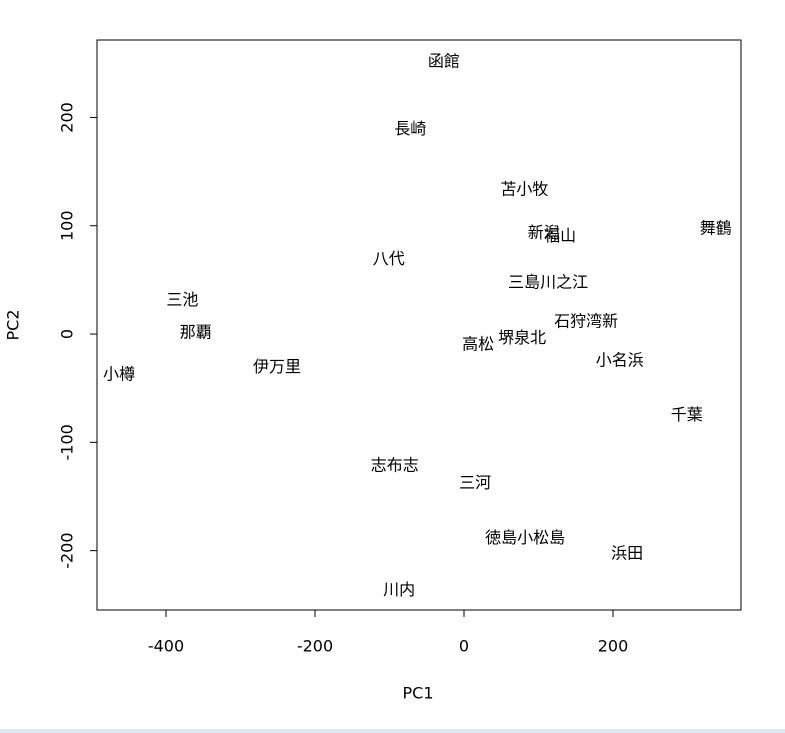 The height and width of the screenshot is (733, 785). I want to click on point-label: 高松, so click(478, 343).